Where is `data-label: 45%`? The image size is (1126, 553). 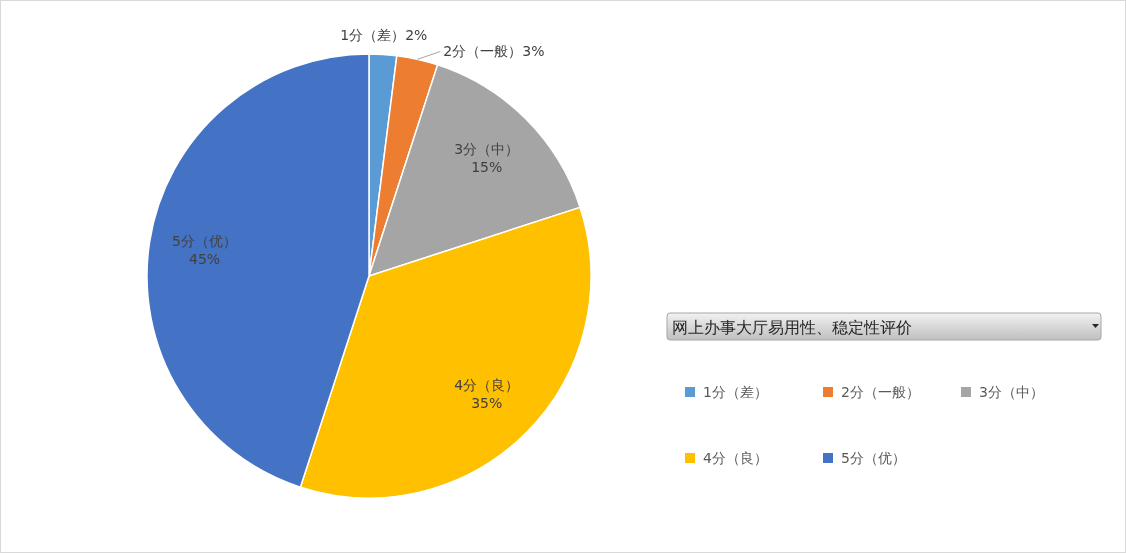
data-label: 45% is located at coordinates (204, 258).